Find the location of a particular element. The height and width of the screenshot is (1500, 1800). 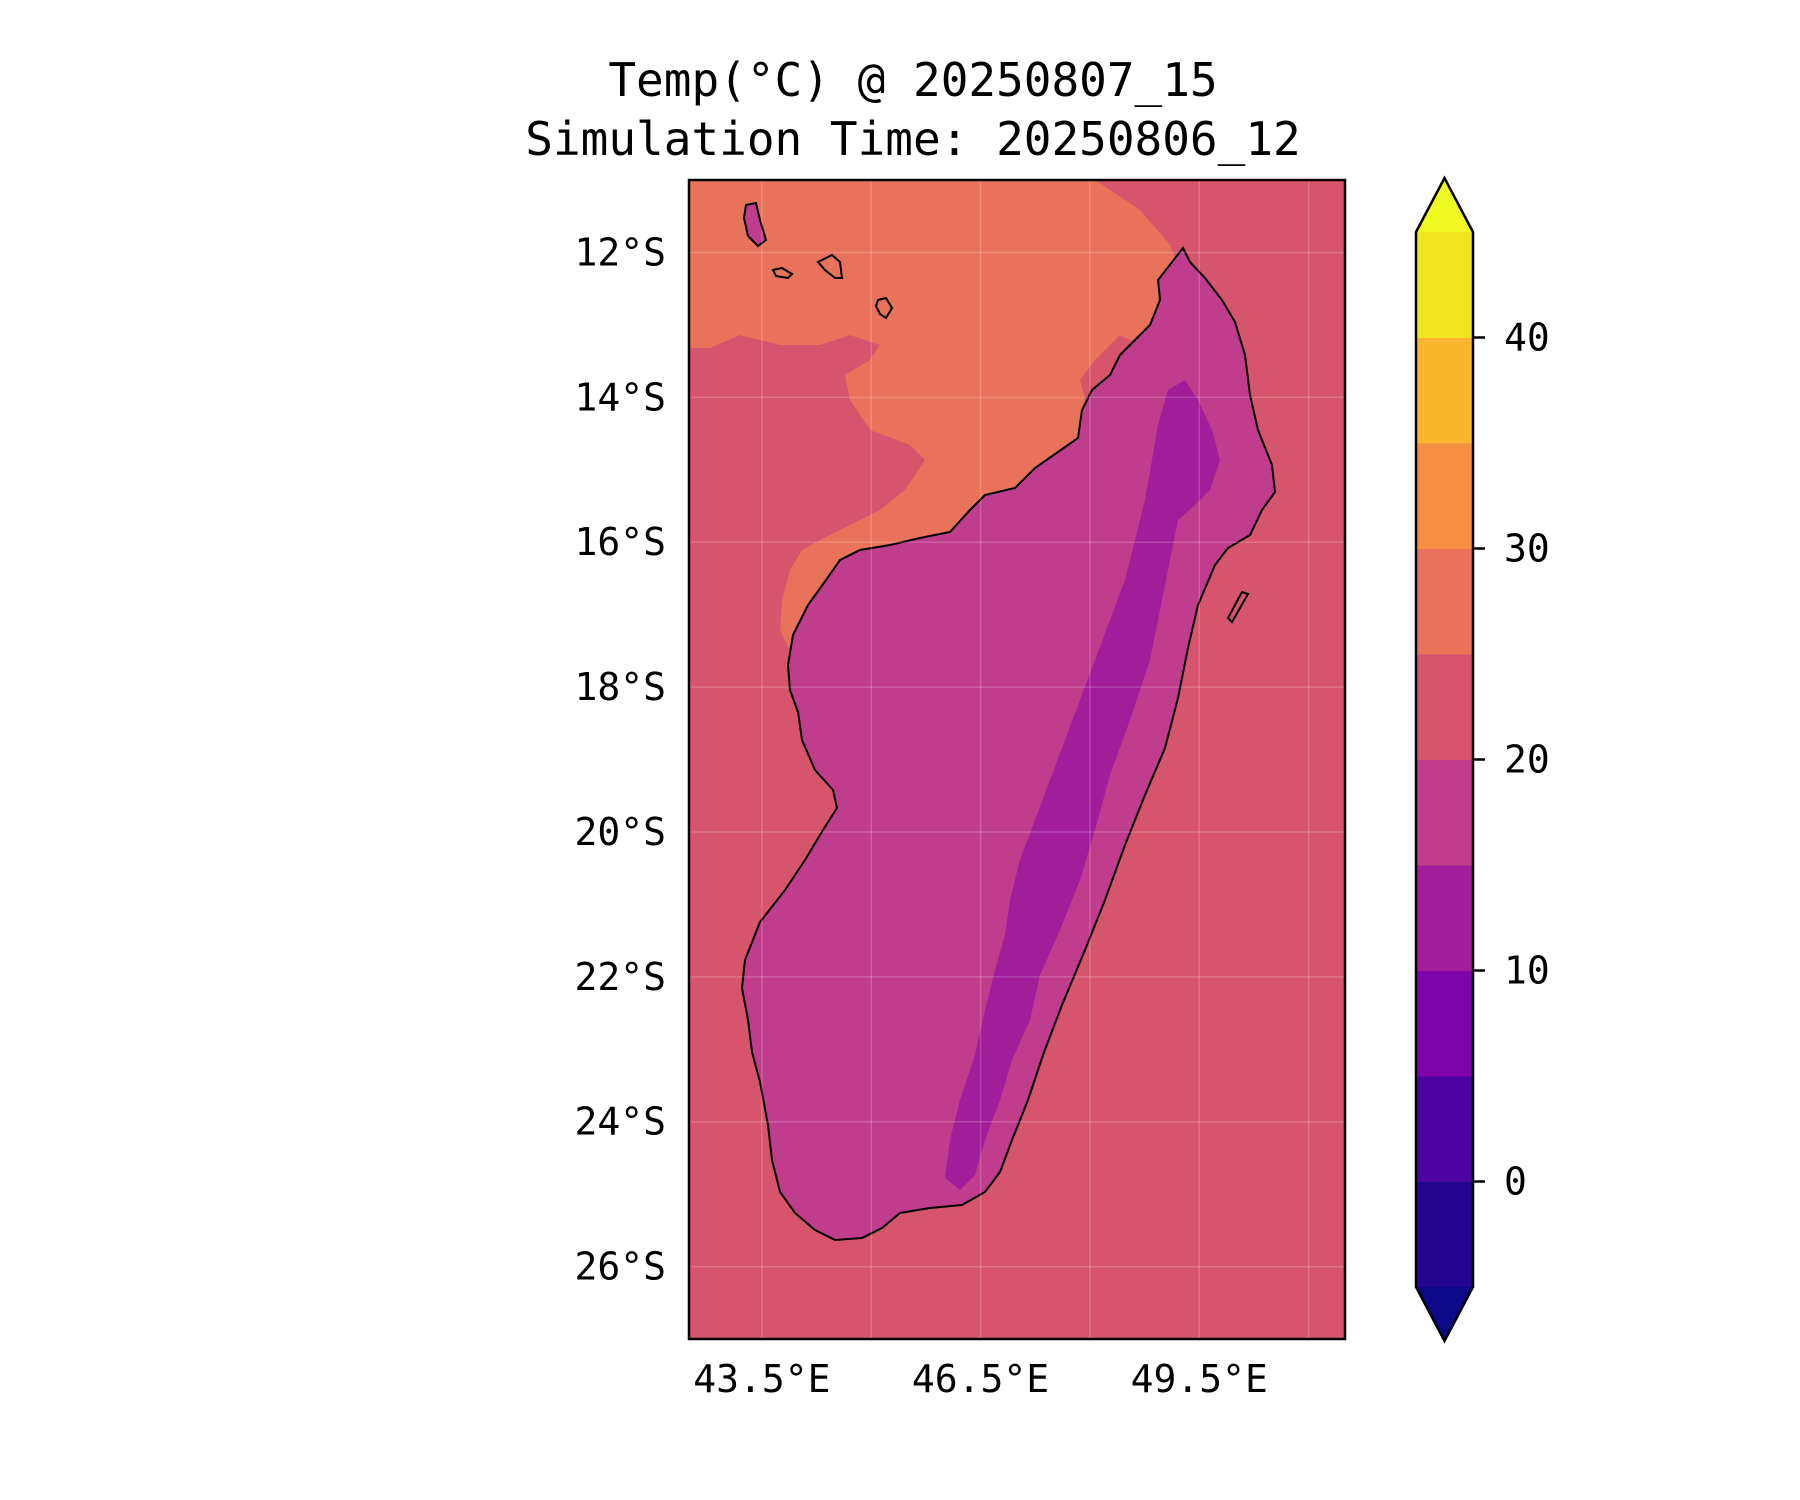

colorbar-tick-label: 0 is located at coordinates (1515, 1182).